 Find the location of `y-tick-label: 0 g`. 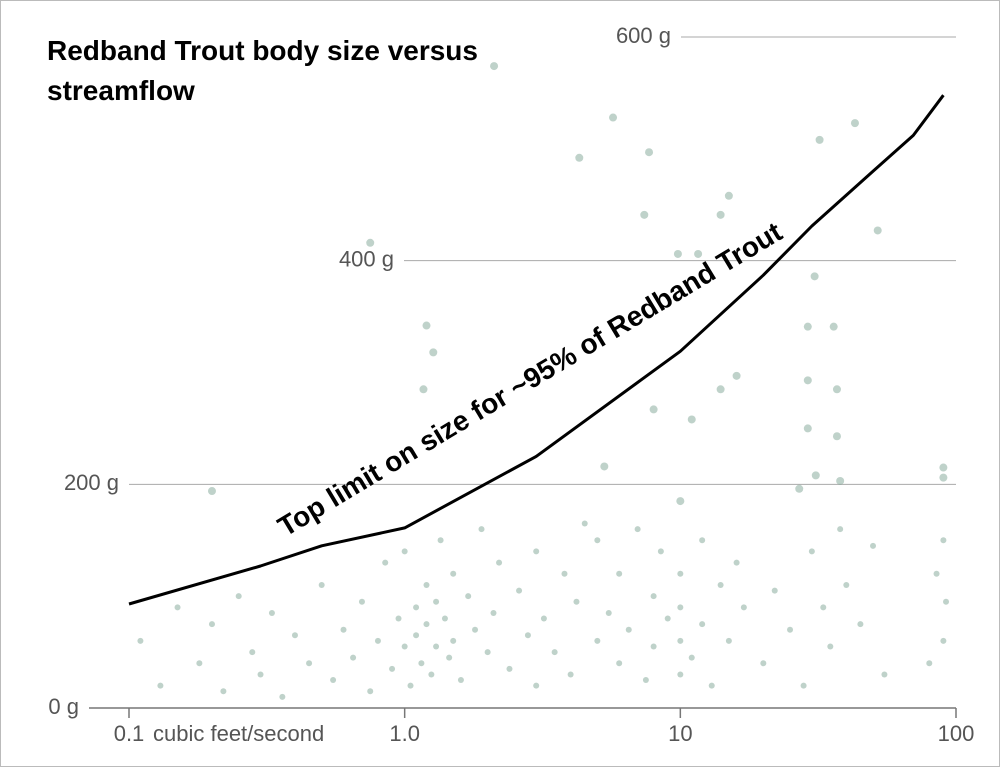

y-tick-label: 0 g is located at coordinates (63, 706).